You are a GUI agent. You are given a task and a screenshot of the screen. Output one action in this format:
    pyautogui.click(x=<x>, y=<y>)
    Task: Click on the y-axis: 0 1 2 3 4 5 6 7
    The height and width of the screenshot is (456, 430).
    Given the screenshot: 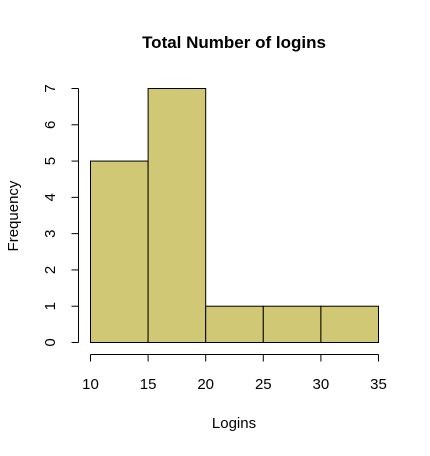 What is the action you would take?
    pyautogui.click(x=60, y=215)
    